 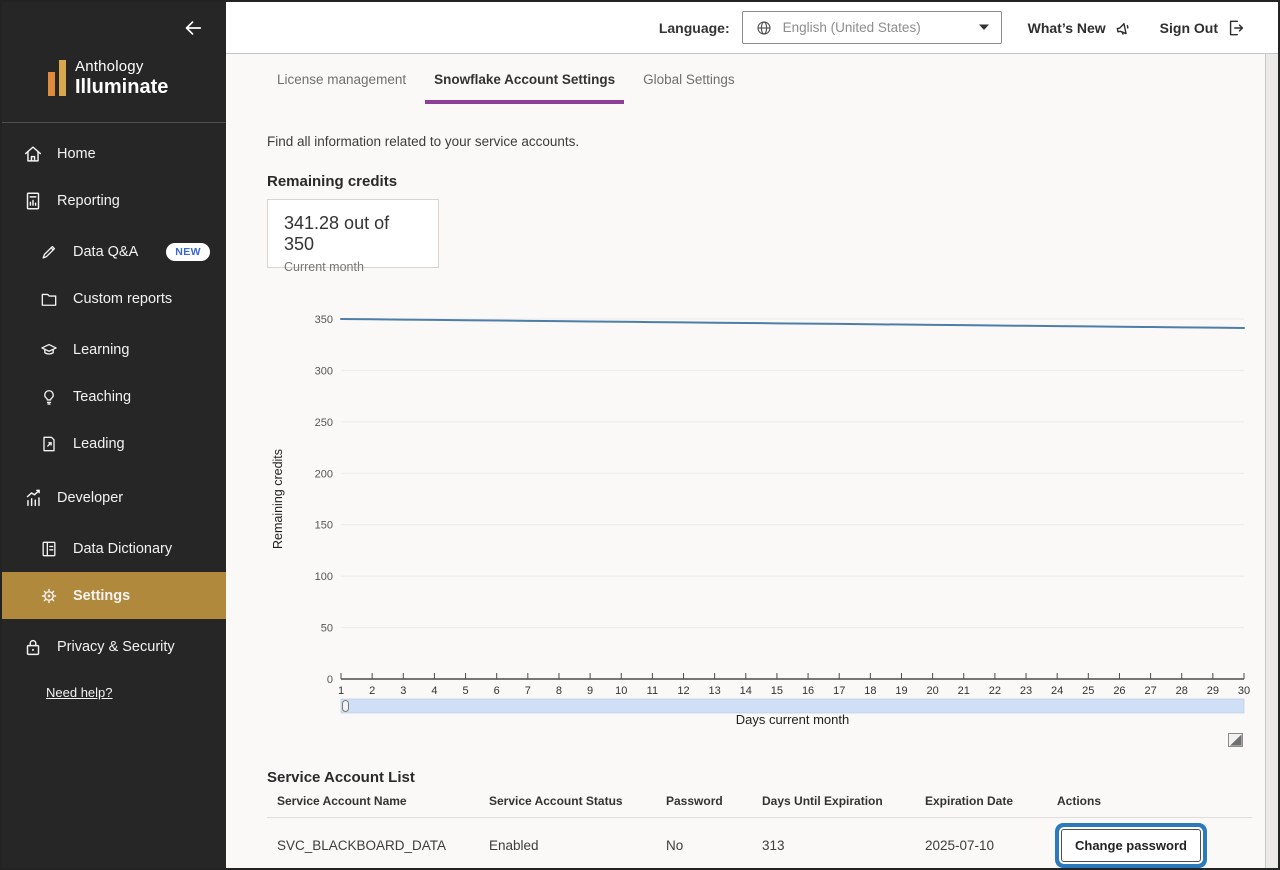 I want to click on svg-text: 27, so click(x=1150, y=691).